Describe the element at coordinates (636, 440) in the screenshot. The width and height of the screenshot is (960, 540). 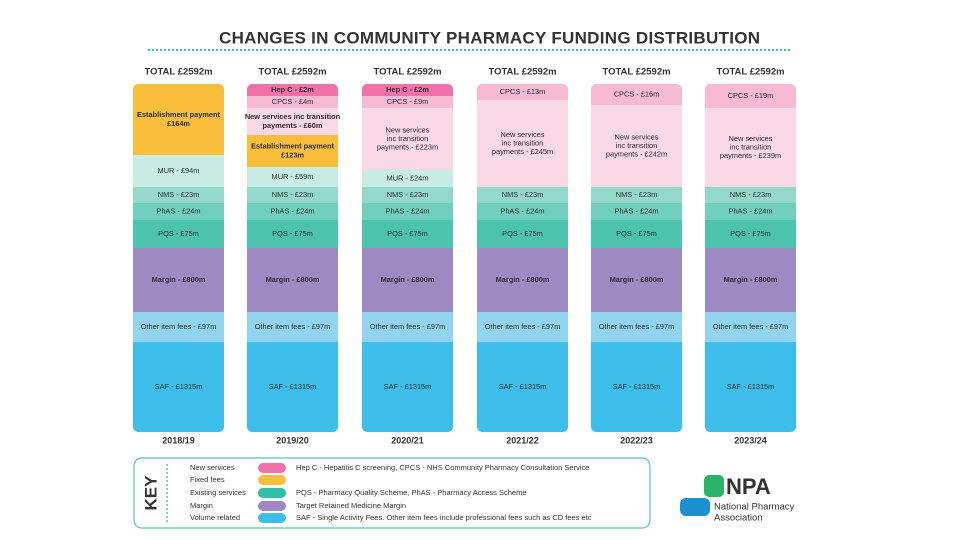
I see `column-year: 2022/23` at that location.